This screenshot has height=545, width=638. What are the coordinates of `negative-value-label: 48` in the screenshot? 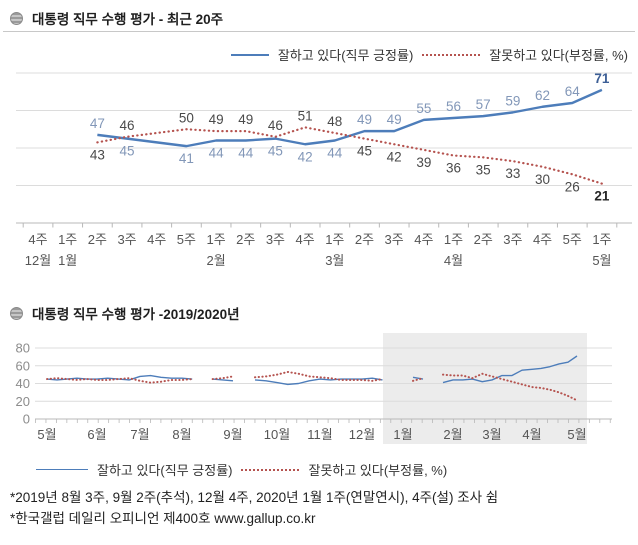 It's located at (334, 121).